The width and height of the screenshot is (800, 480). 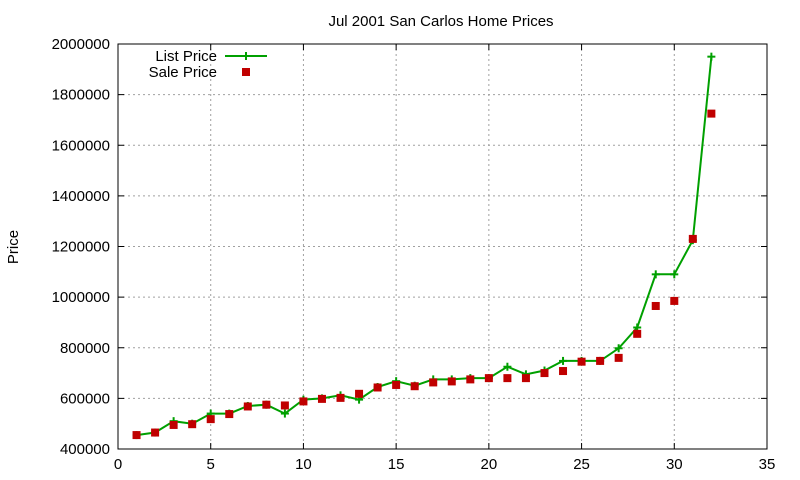 What do you see at coordinates (303, 464) in the screenshot?
I see `x-tick-label: 10` at bounding box center [303, 464].